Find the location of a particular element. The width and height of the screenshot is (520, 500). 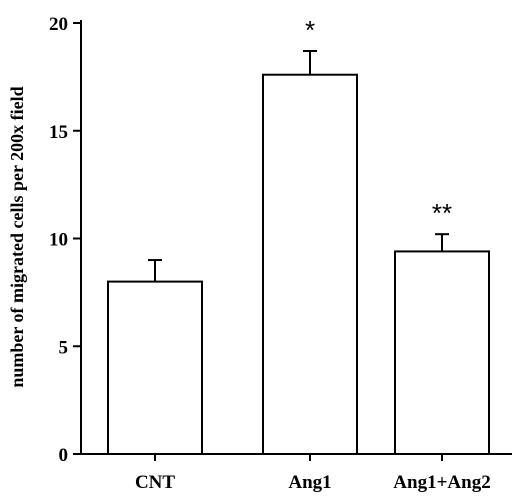

y-tick-label: 10 is located at coordinates (58, 240).